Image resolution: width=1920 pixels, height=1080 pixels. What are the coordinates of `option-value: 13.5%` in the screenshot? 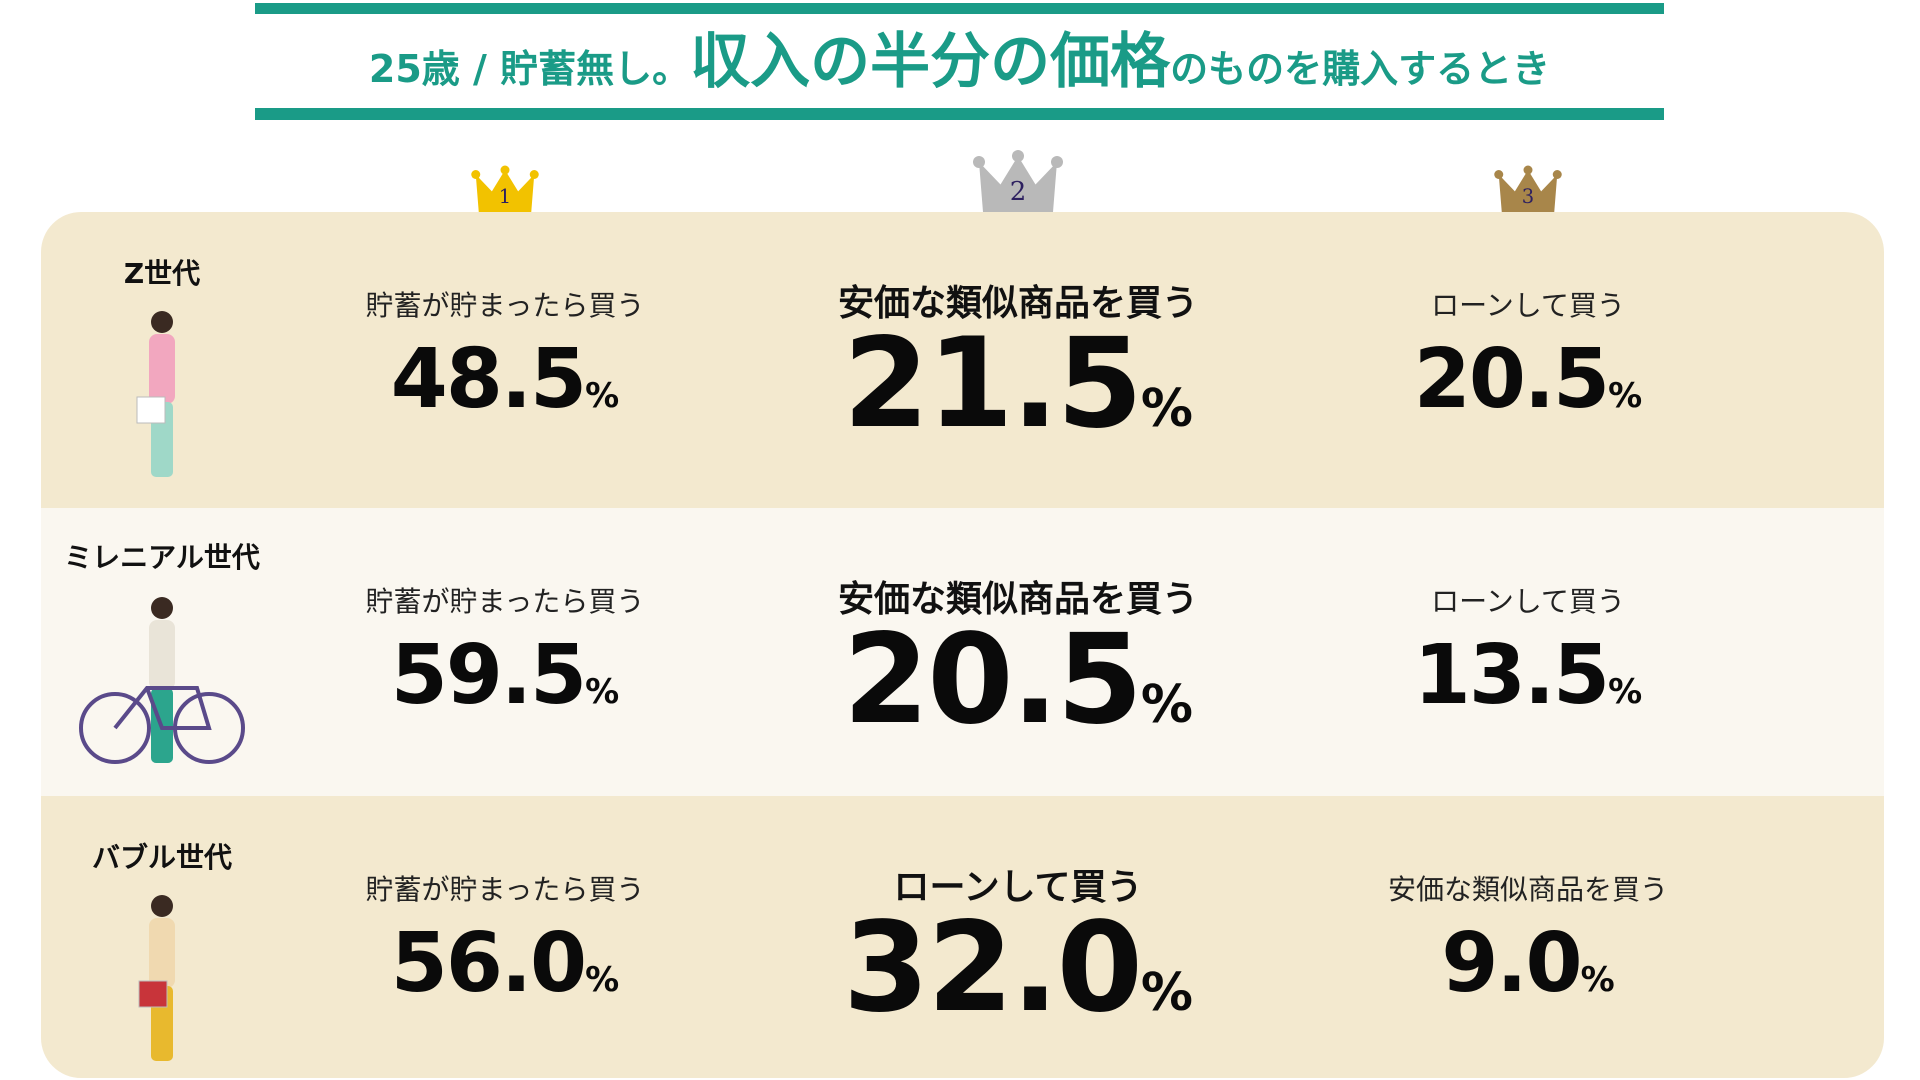 It's located at (1528, 675).